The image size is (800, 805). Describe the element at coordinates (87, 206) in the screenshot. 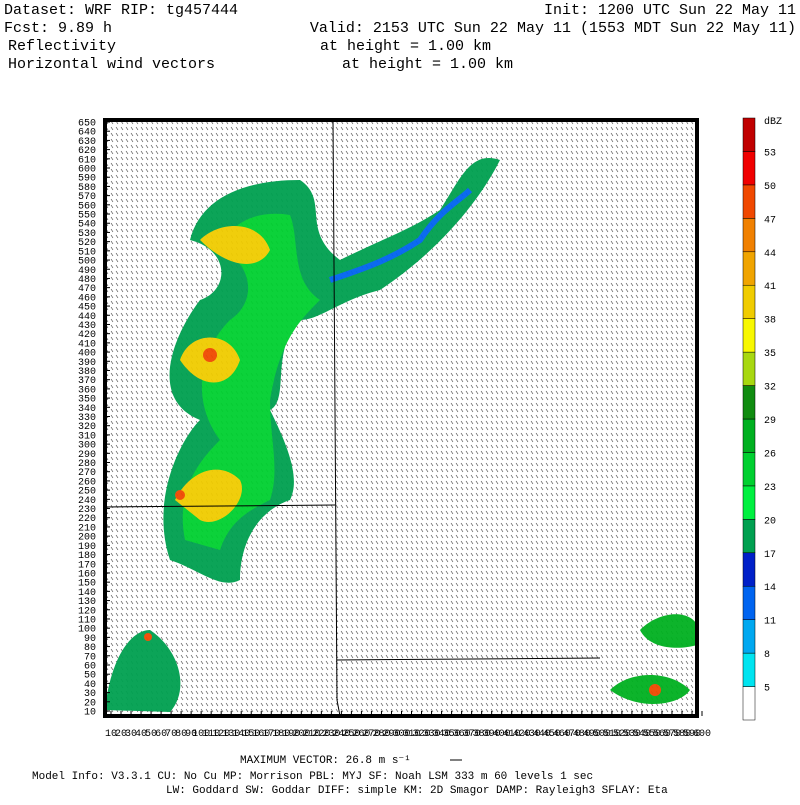

I see `y-tick-label: 560` at that location.